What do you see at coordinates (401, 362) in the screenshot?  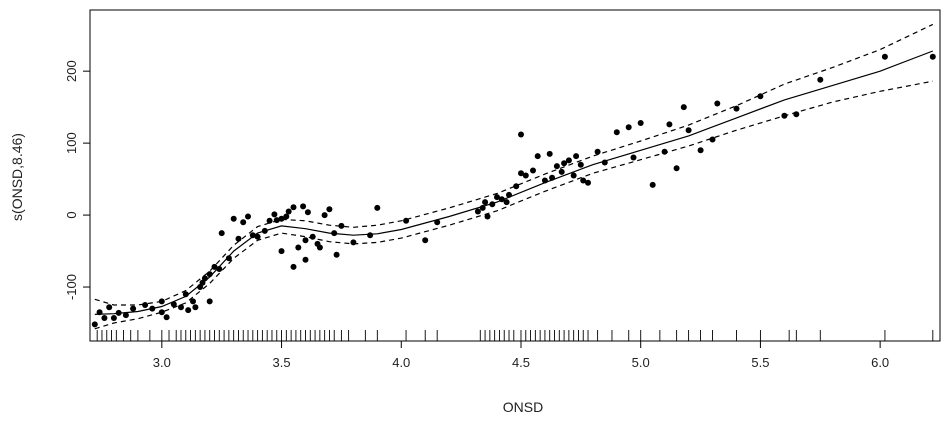 I see `x-tick-label: 4.0` at bounding box center [401, 362].